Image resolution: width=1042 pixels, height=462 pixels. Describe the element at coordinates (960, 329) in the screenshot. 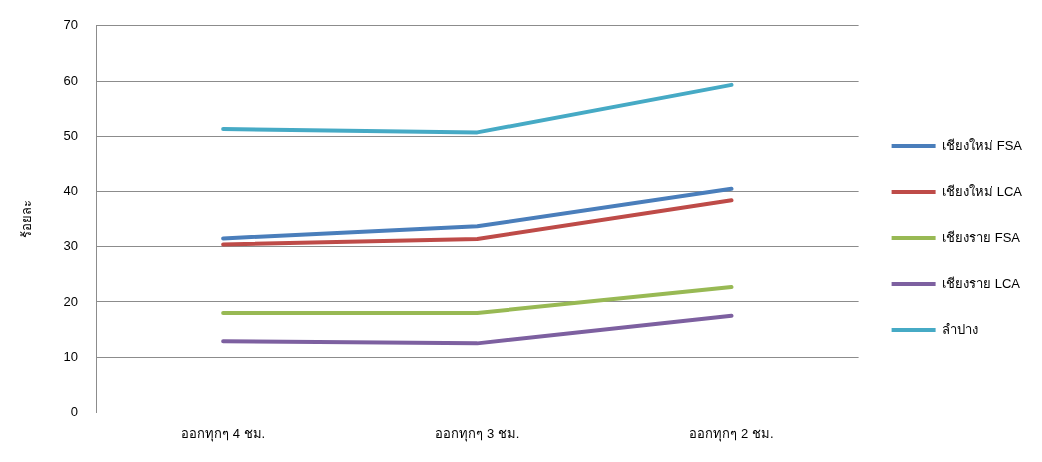

I see `legend-label: ลำปาง` at that location.